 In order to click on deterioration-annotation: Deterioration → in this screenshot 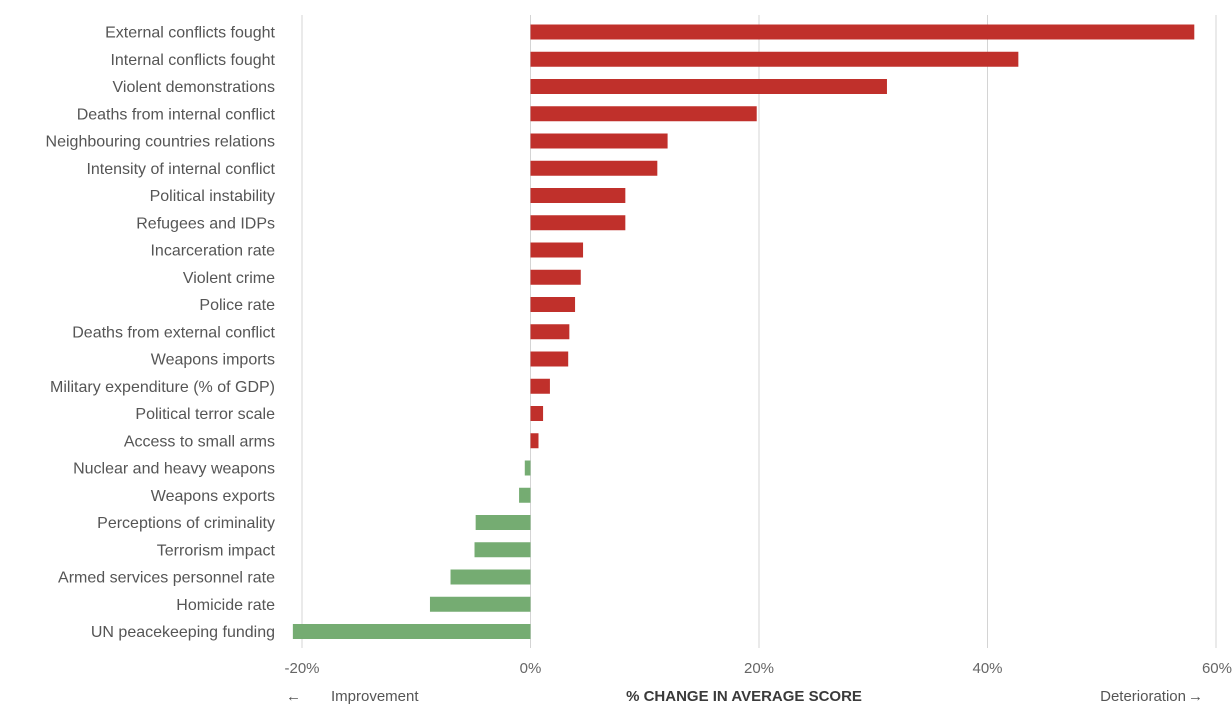, I will do `click(1151, 696)`.